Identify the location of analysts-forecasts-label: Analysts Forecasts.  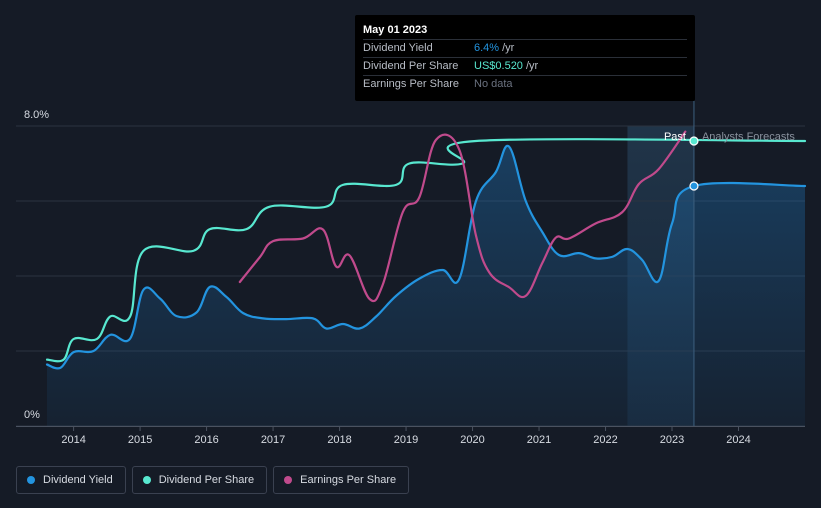
(748, 137).